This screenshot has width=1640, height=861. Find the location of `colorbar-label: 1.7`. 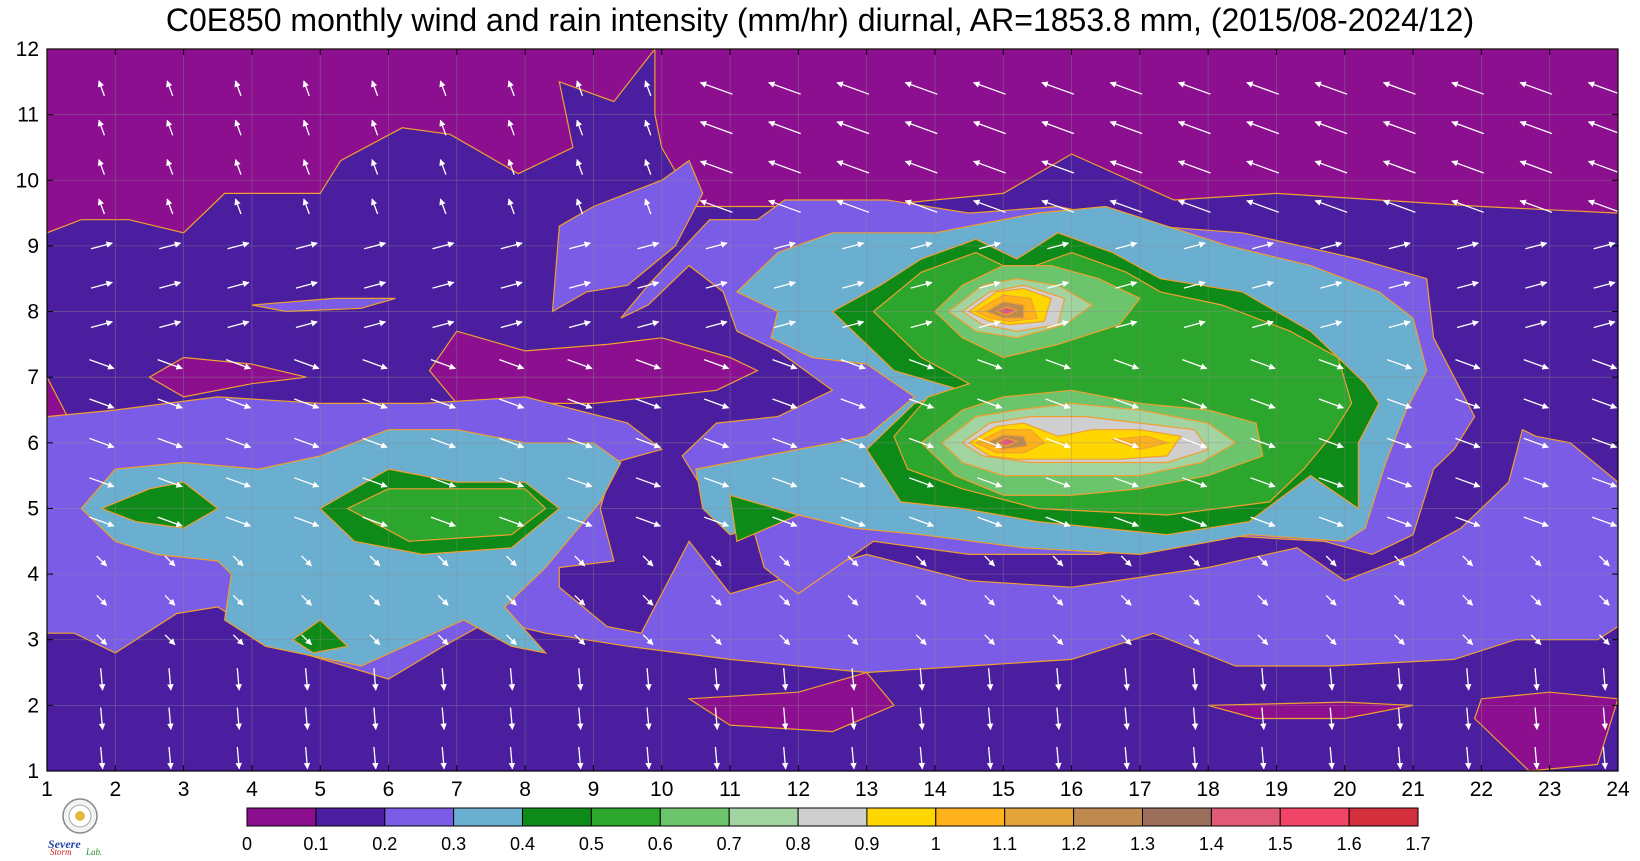

colorbar-label: 1.7 is located at coordinates (1417, 844).